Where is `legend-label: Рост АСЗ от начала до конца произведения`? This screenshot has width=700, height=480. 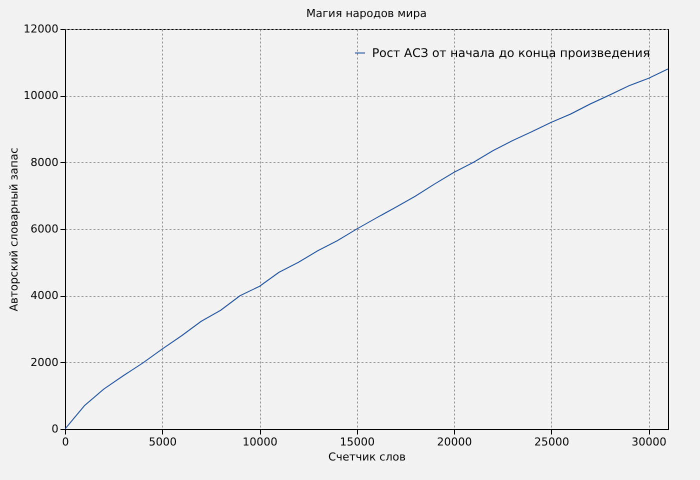
legend-label: Рост АСЗ от начала до конца произведения is located at coordinates (511, 53).